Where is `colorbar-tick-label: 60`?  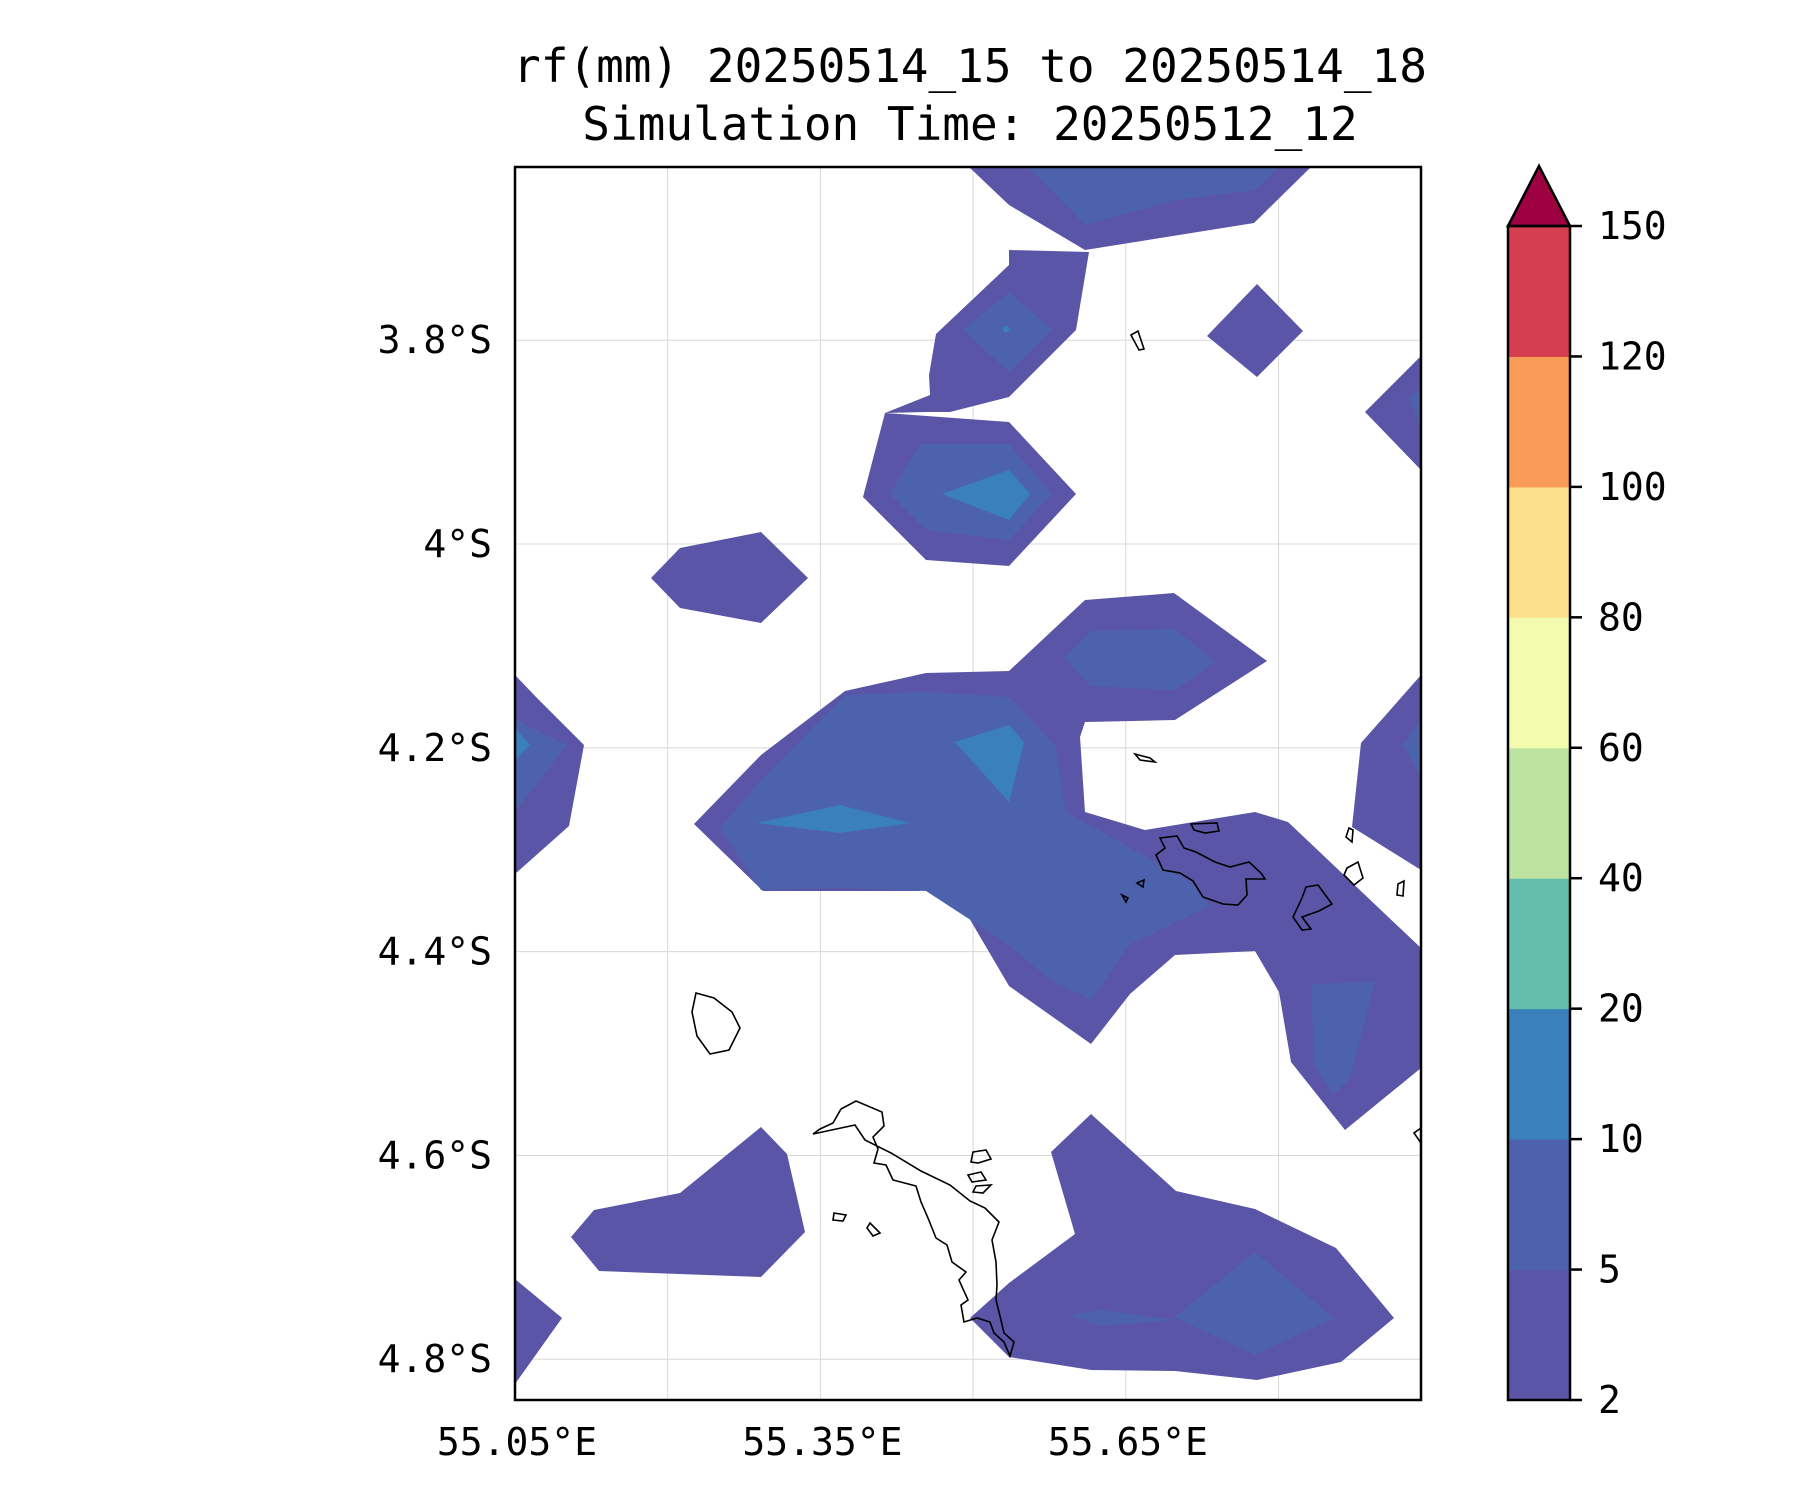 colorbar-tick-label: 60 is located at coordinates (1621, 748).